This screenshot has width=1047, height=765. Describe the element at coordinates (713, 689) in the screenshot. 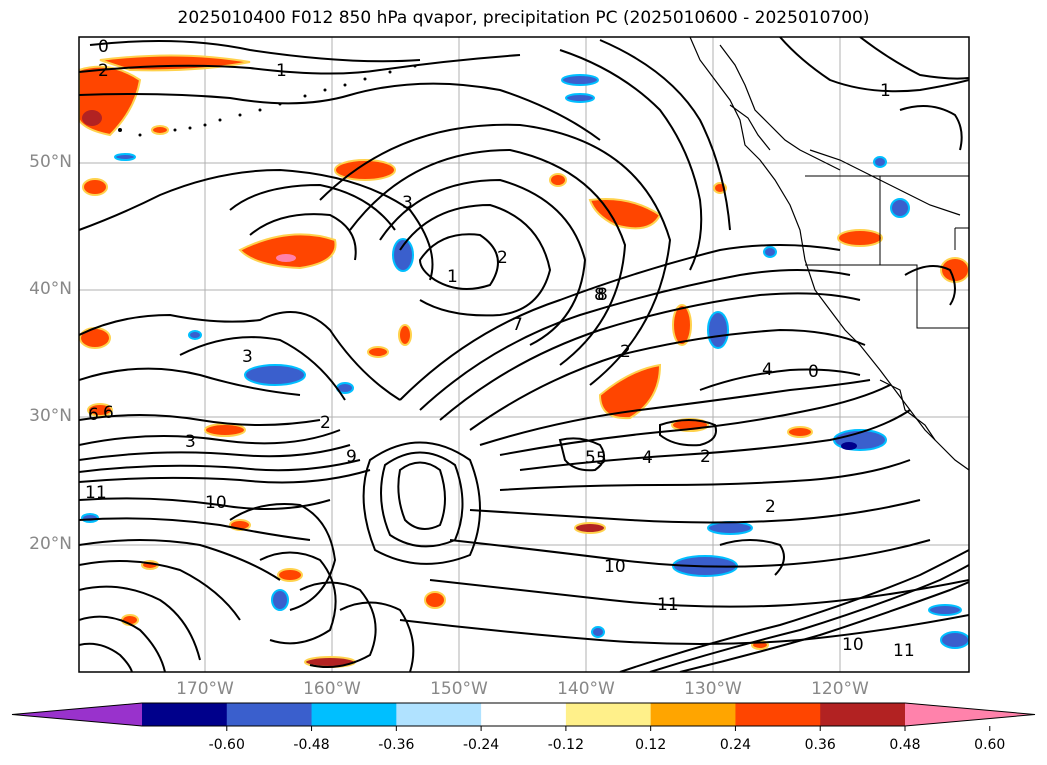

I see `lon-label: 130°W` at that location.